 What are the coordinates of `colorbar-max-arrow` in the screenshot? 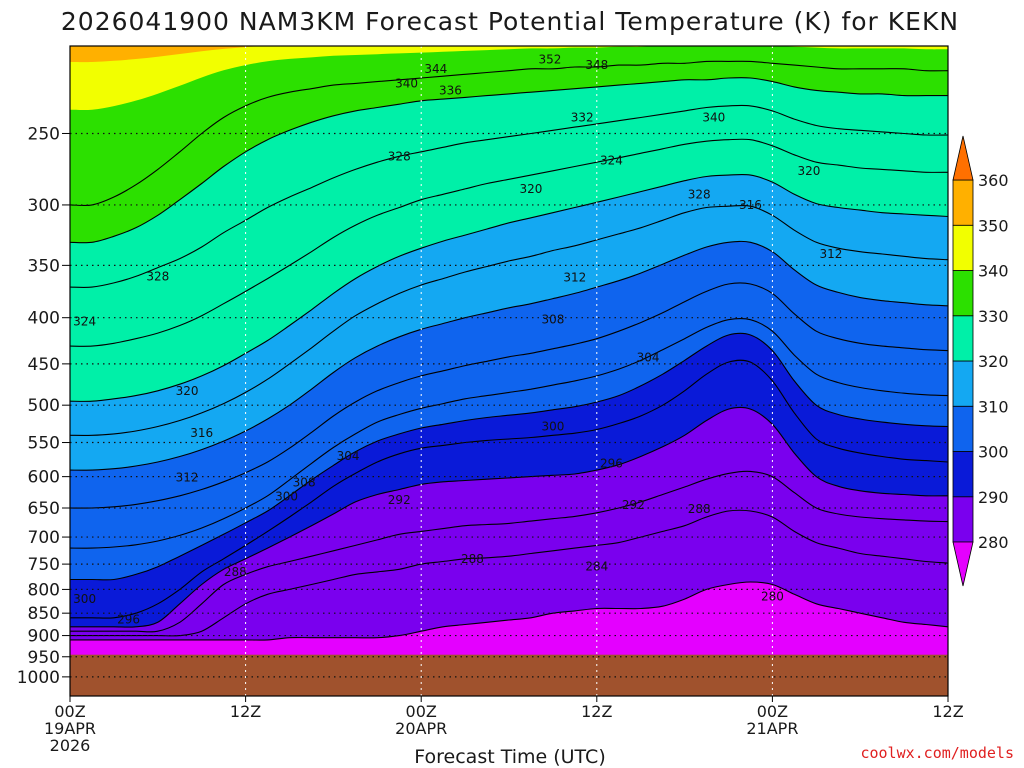 It's located at (963, 158).